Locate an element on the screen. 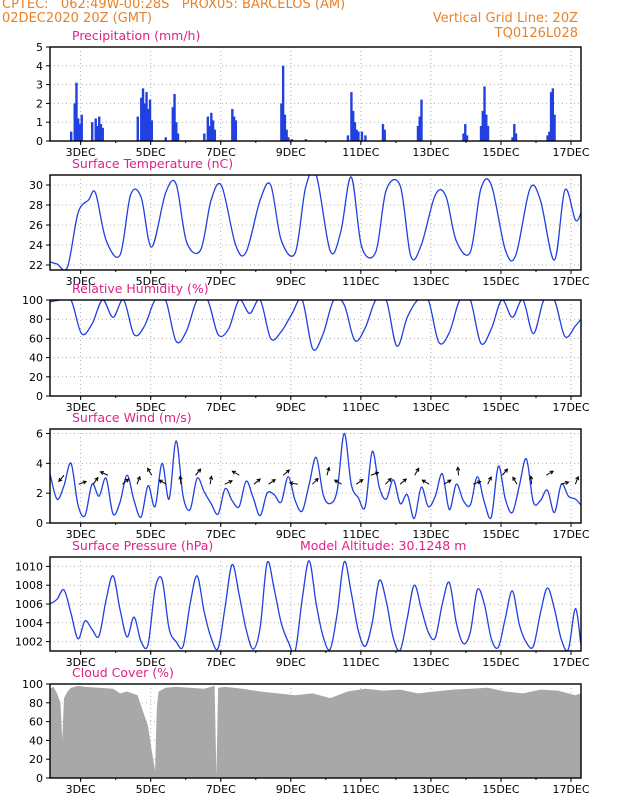  pressure-xtick-label: 17DEC is located at coordinates (570, 662).